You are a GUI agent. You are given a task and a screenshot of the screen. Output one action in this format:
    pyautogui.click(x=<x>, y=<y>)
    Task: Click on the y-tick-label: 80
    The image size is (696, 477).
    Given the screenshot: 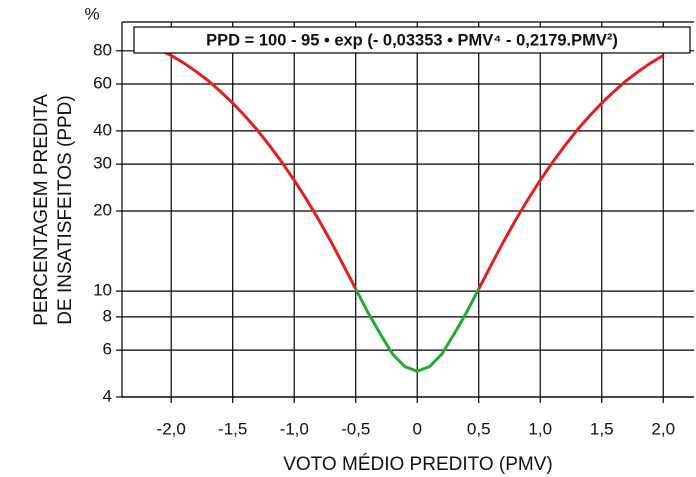 What is the action you would take?
    pyautogui.click(x=102, y=49)
    